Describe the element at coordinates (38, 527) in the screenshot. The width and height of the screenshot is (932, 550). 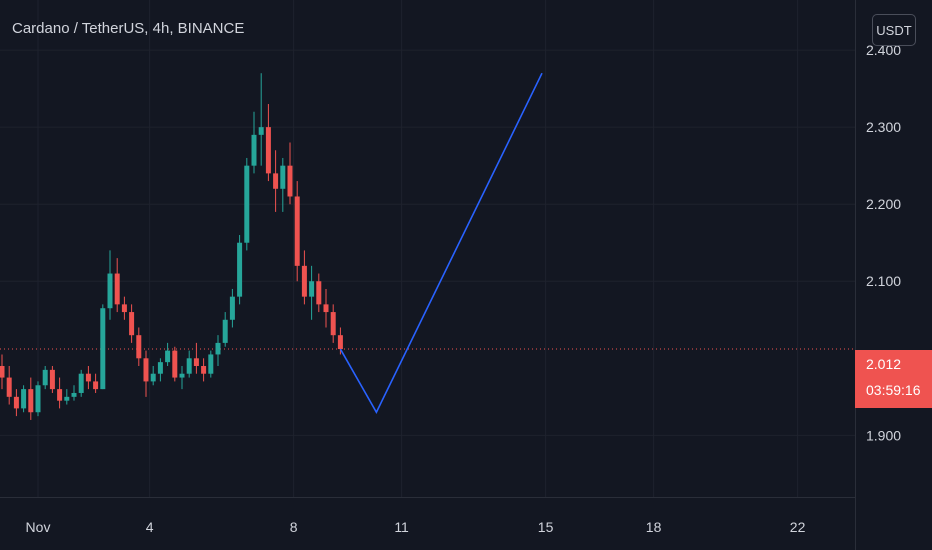
I see `time-tick-label: Nov` at that location.